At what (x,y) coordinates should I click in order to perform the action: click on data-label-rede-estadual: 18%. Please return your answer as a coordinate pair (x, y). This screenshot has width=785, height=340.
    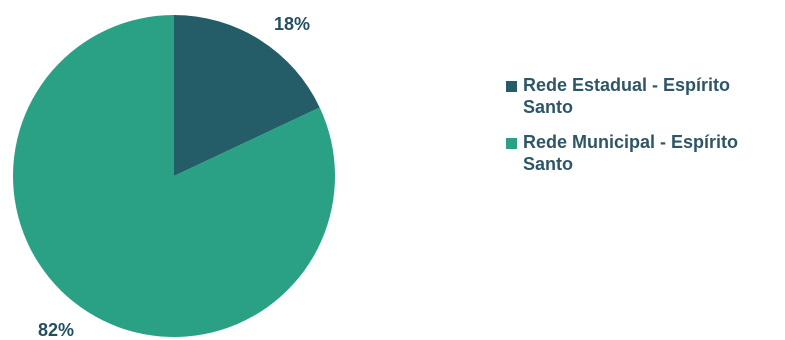
    Looking at the image, I should click on (292, 24).